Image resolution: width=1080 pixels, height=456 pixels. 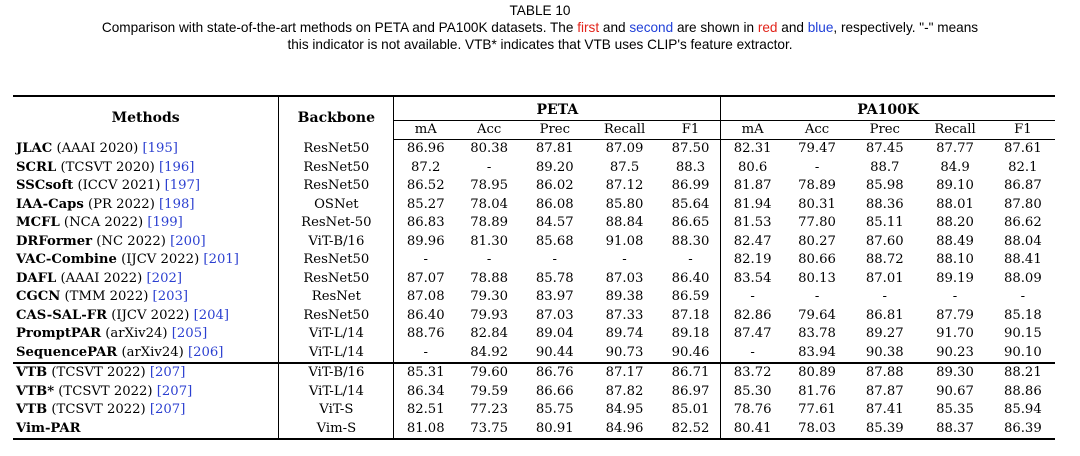 I want to click on method-cell: PromptPAR (arXiv24) [205], so click(x=146, y=334).